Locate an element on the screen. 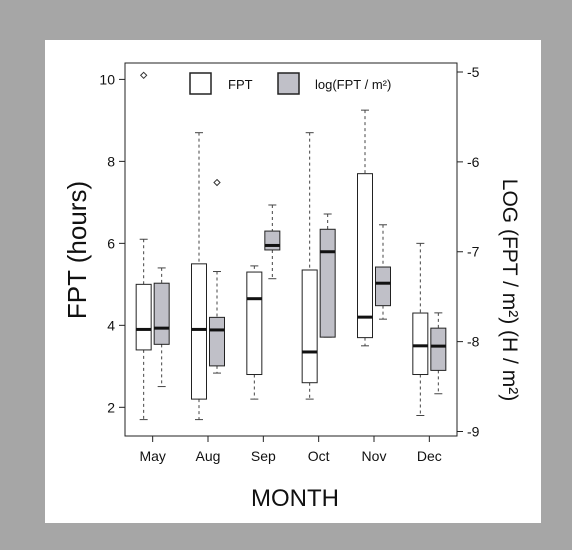 Image resolution: width=572 pixels, height=550 pixels. box-fpt-oct is located at coordinates (309, 266).